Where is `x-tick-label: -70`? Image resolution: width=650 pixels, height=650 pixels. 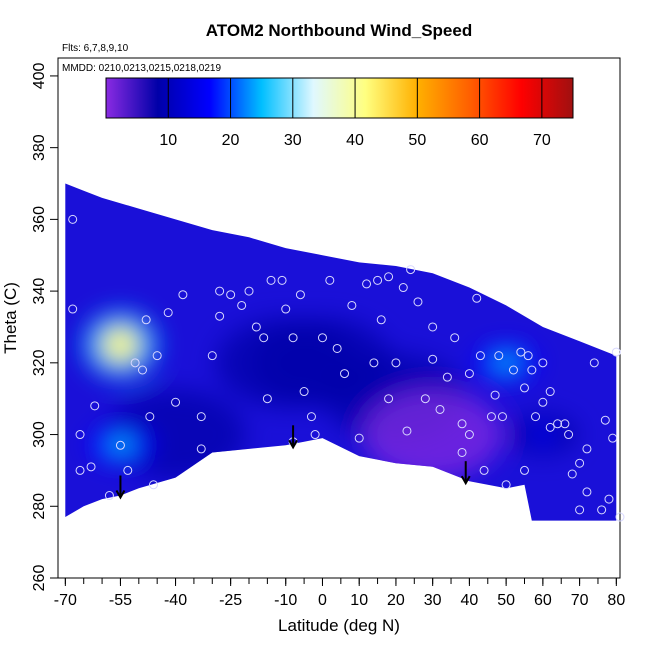
x-tick-label: -70 is located at coordinates (65, 600).